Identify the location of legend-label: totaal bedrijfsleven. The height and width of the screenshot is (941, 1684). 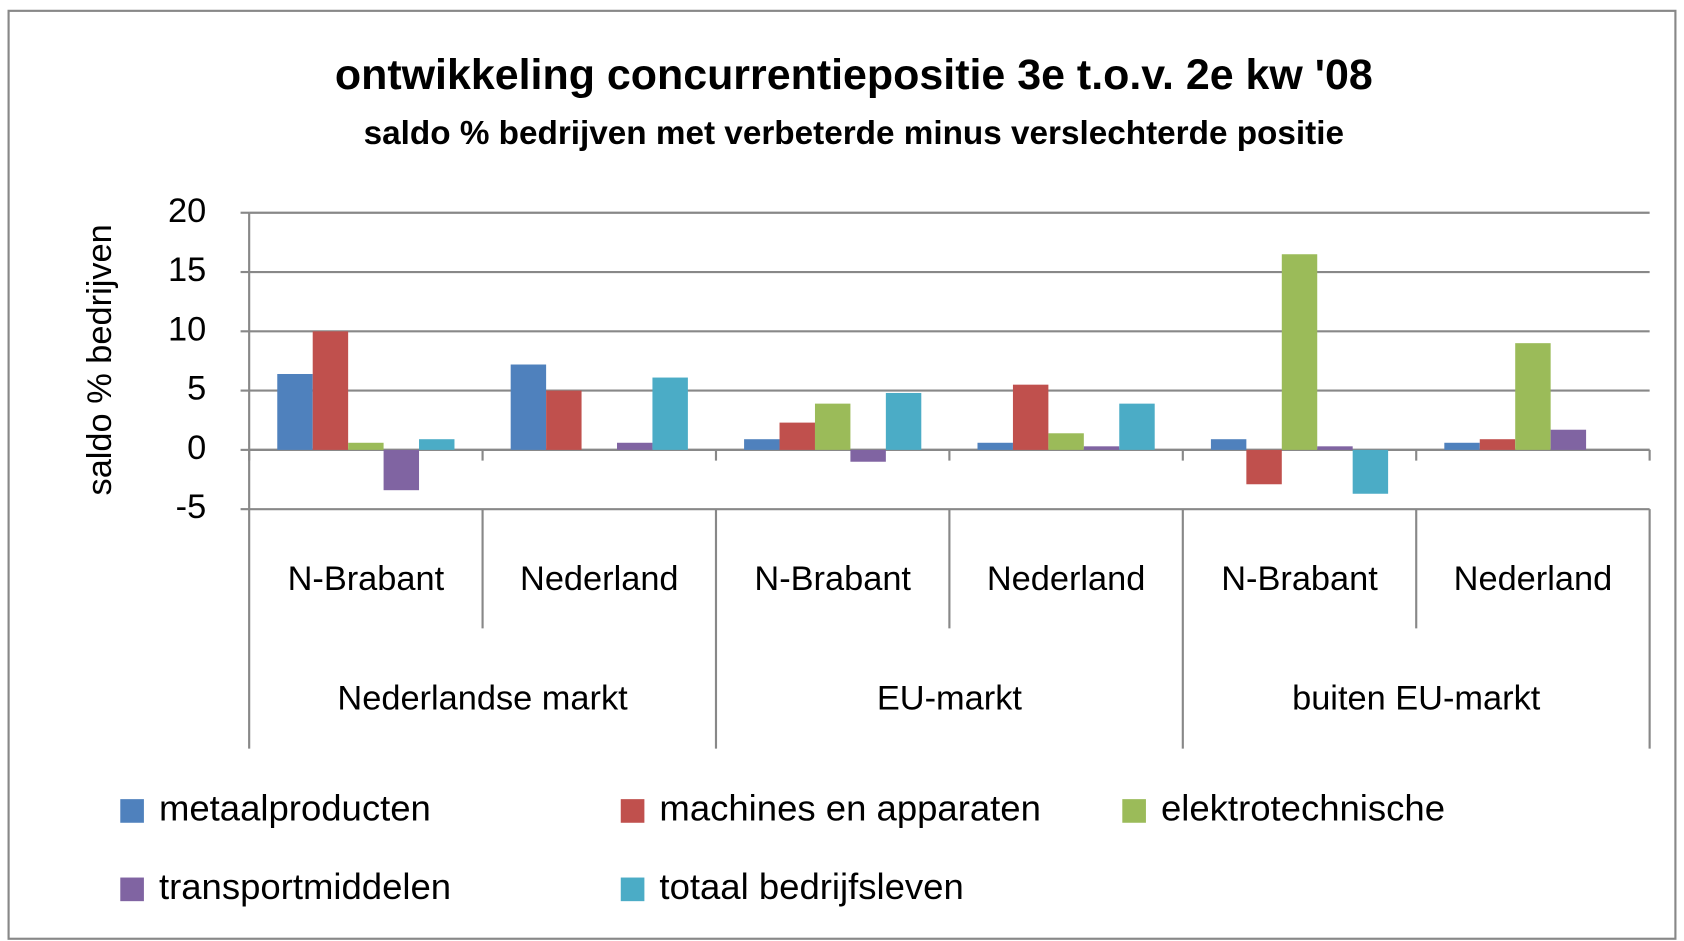
(811, 886).